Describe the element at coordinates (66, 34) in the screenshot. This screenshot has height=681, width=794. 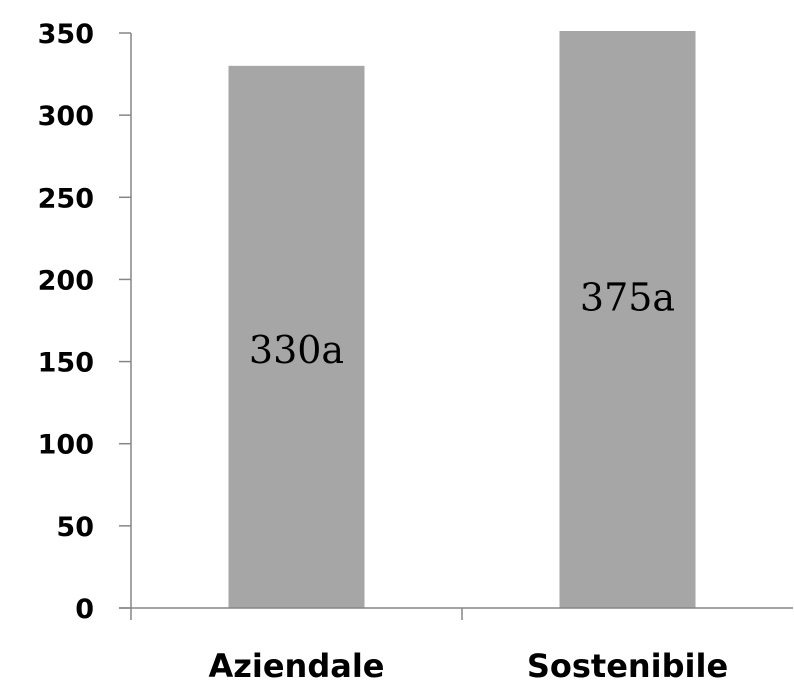
I see `y-tick-label: 350` at that location.